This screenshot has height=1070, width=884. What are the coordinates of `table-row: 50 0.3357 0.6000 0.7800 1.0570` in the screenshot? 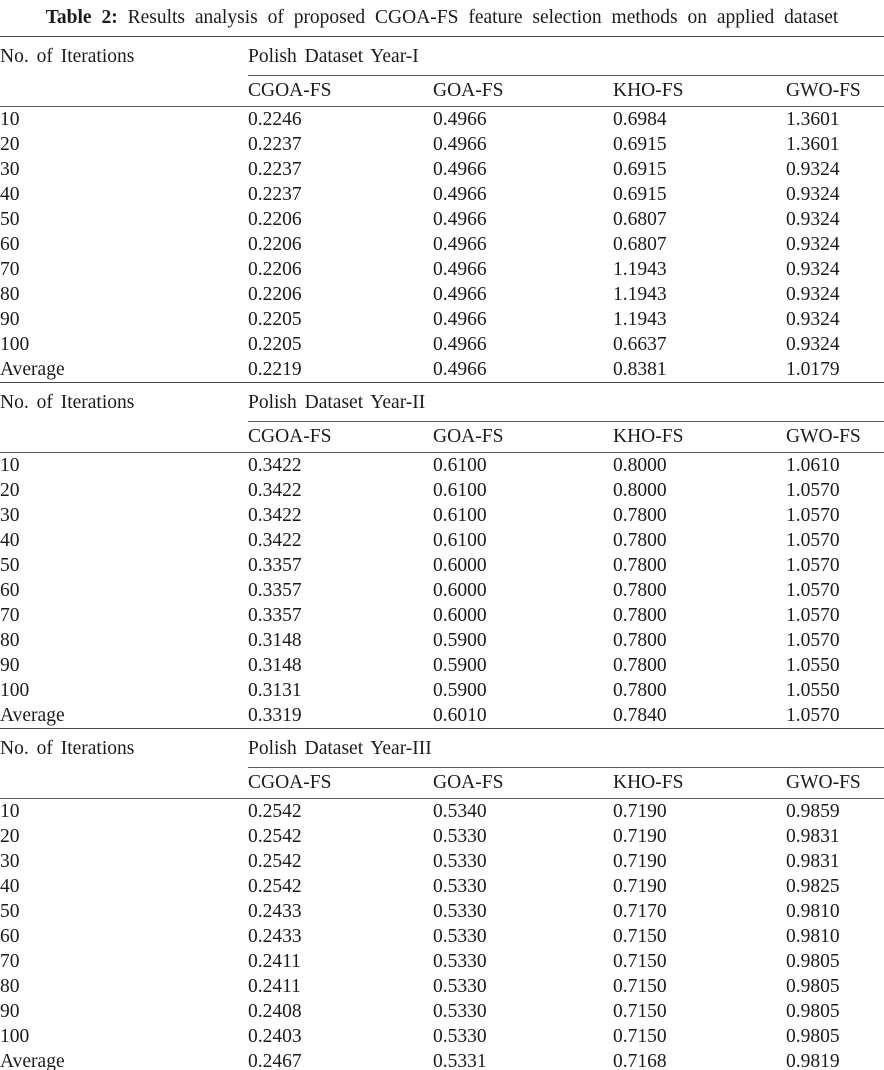 It's located at (442, 565).